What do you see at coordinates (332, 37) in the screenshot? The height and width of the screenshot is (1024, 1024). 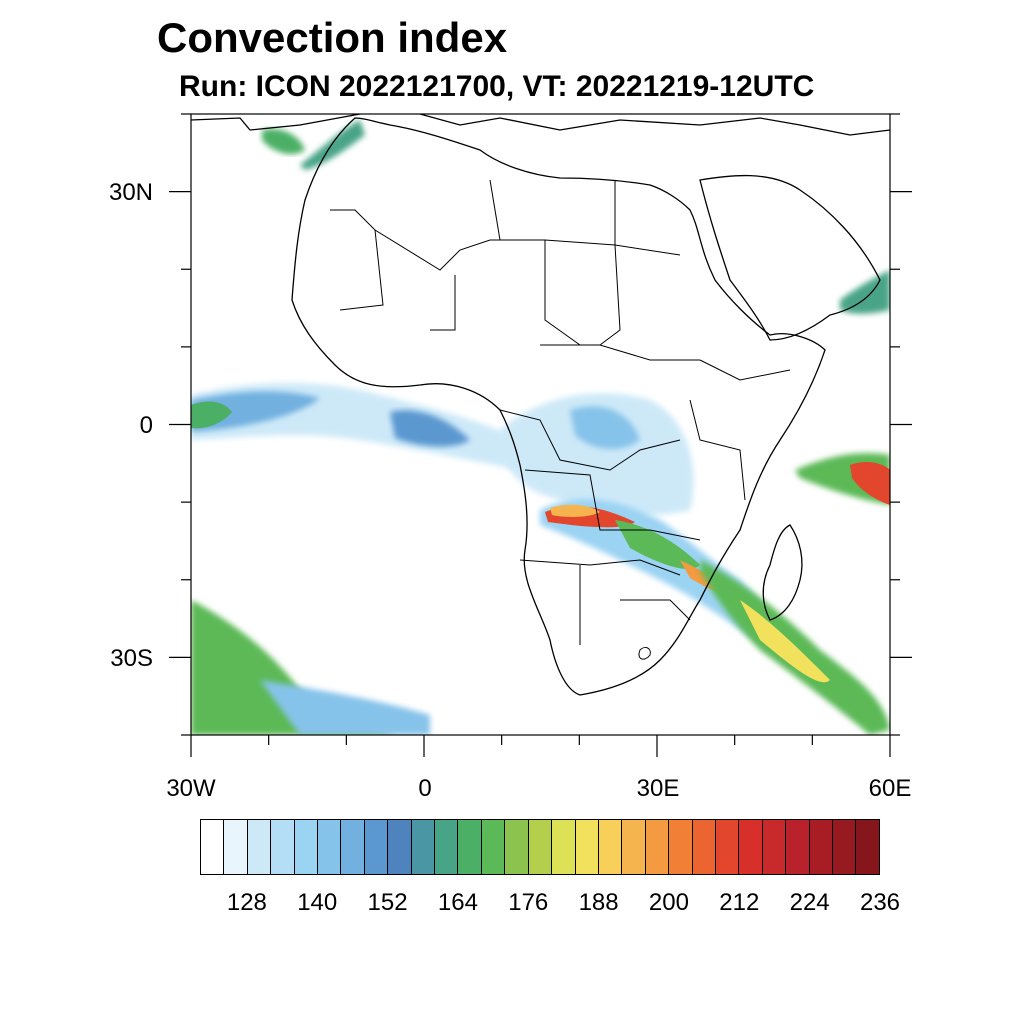 I see `map-title: Convection index` at bounding box center [332, 37].